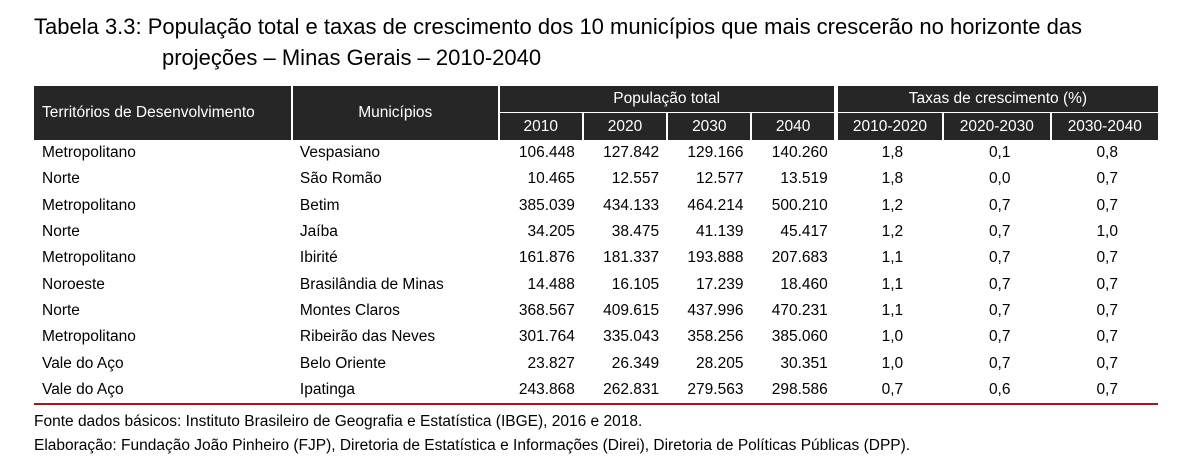  I want to click on cell-taxa: 1,2, so click(892, 232).